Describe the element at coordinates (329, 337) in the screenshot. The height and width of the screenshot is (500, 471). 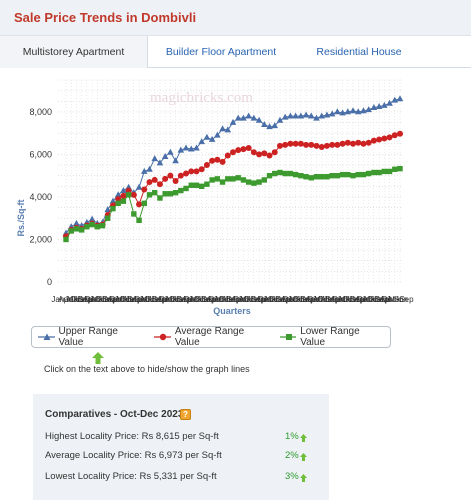
I see `legend-item-lower: Lower Range Value` at that location.